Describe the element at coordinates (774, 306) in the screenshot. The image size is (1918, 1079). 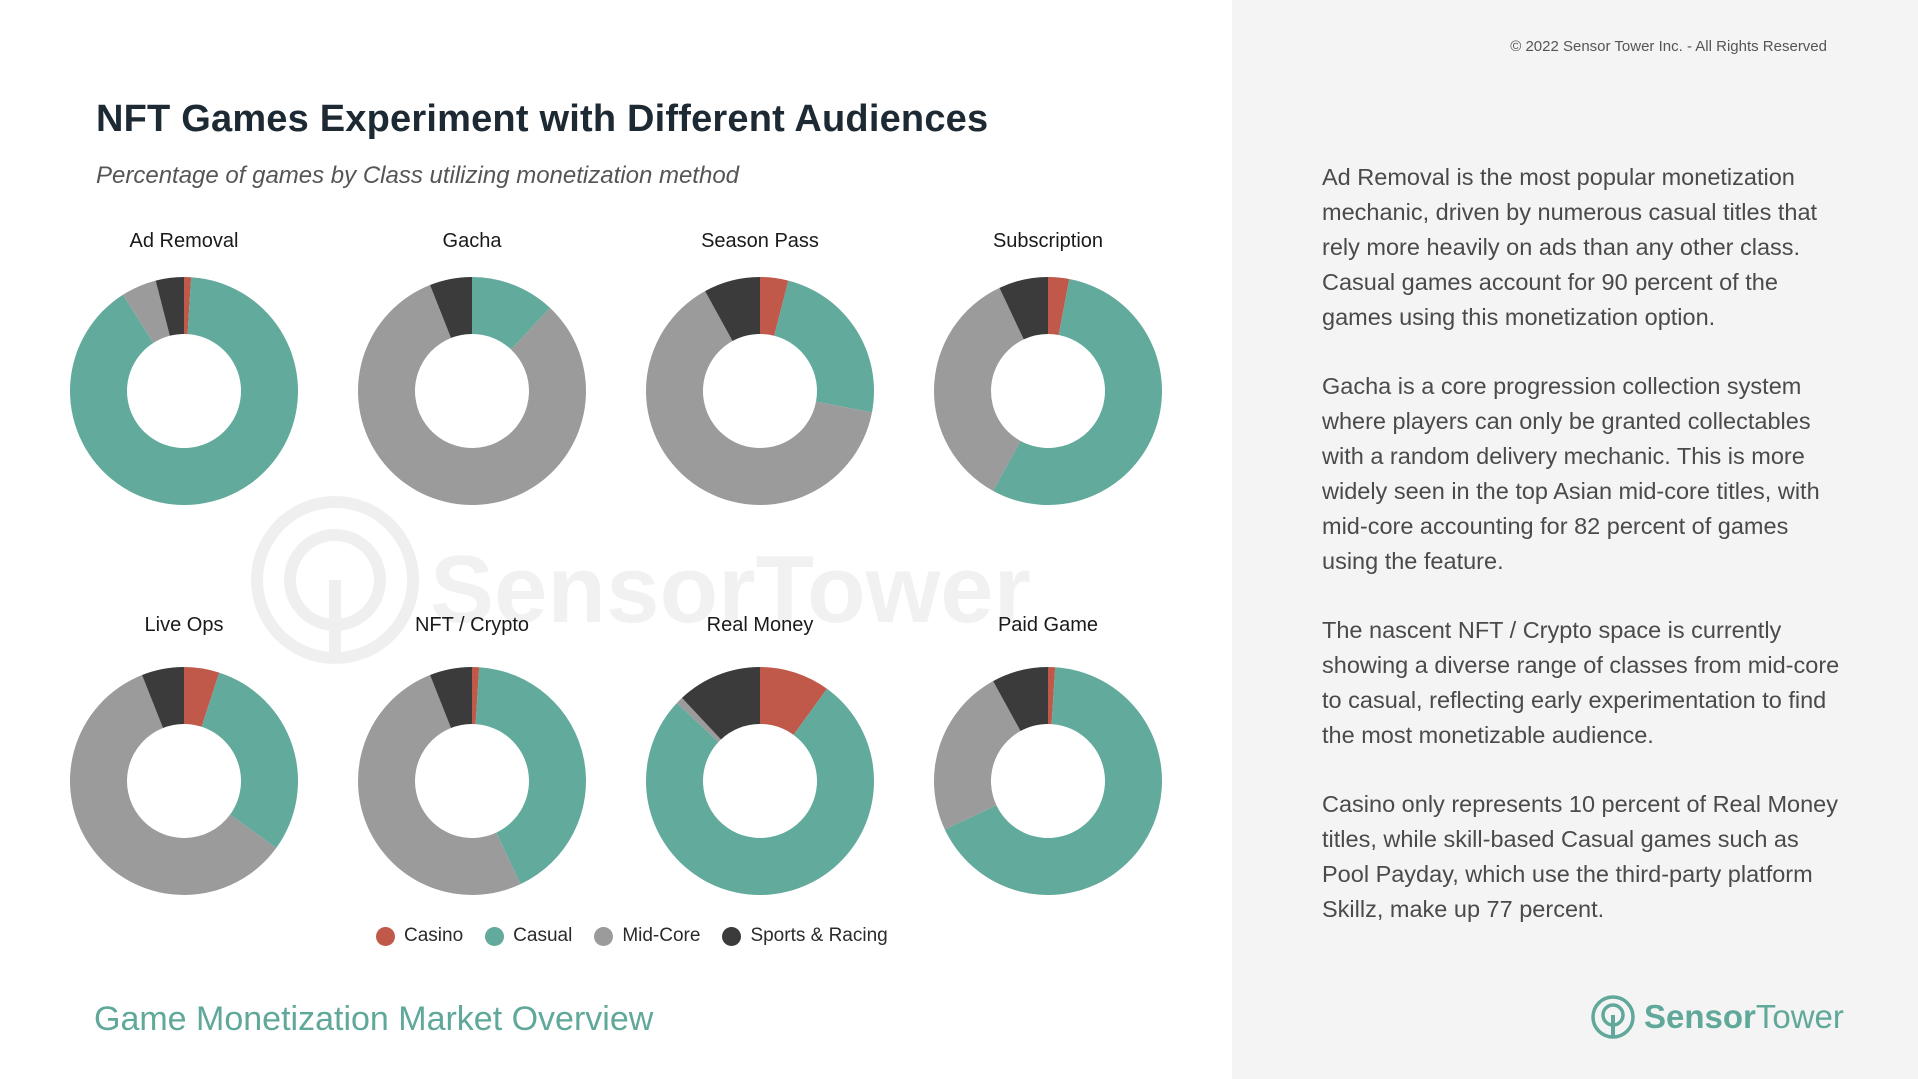
I see `slice-season-pass-casino` at that location.